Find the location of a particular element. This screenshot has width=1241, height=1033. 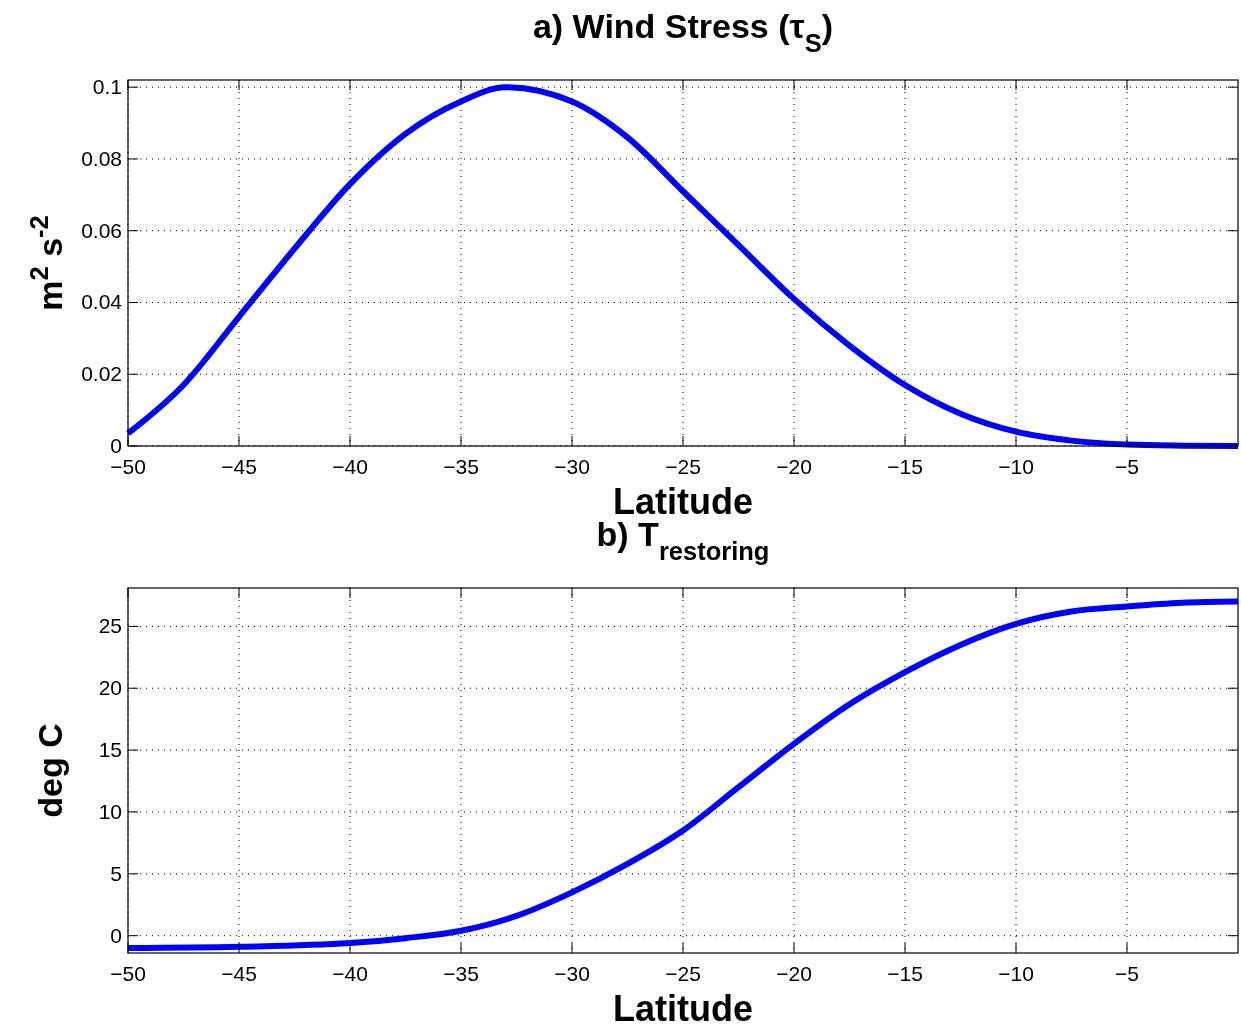

y-tick-label: 0.08 is located at coordinates (101, 158).